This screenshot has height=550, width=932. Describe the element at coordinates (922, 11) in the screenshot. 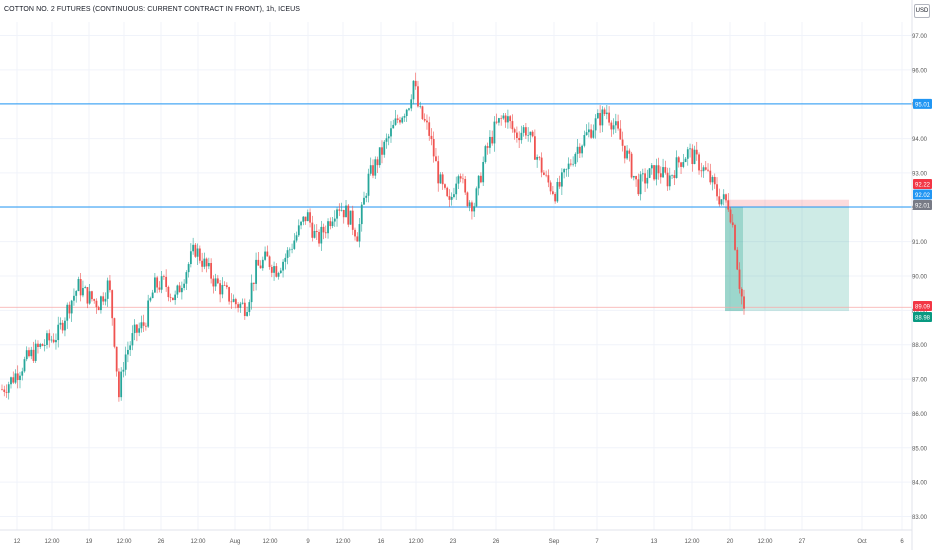

I see `currency-button: USD` at that location.